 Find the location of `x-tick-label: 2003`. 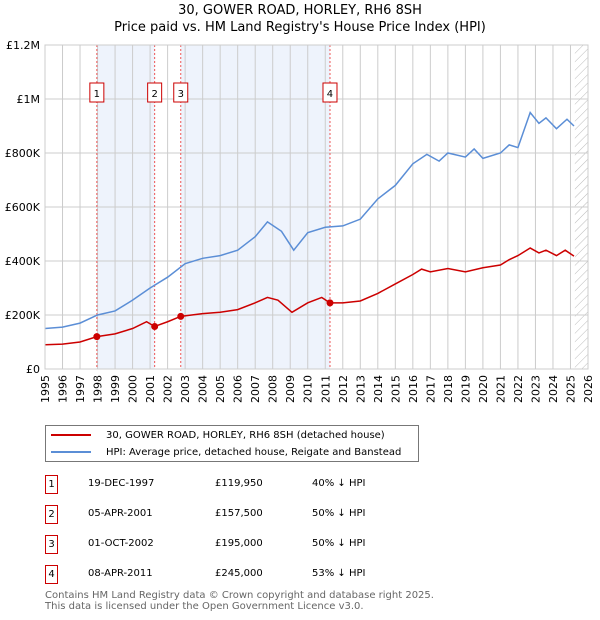

x-tick-label: 2003 is located at coordinates (185, 389).